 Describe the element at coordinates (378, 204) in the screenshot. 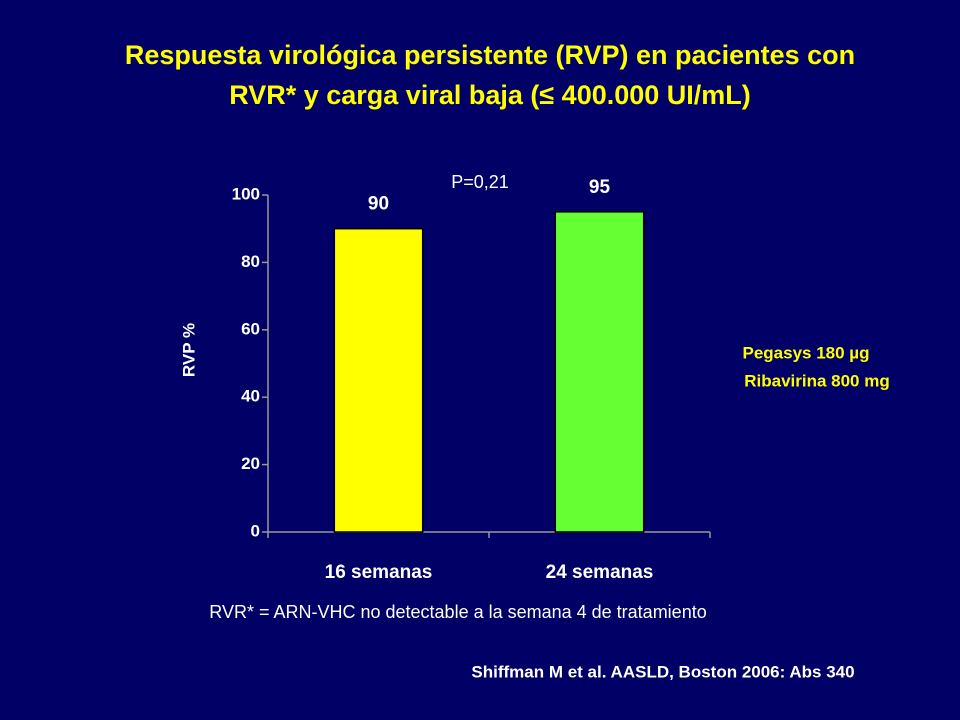

I see `value-label: 90` at that location.